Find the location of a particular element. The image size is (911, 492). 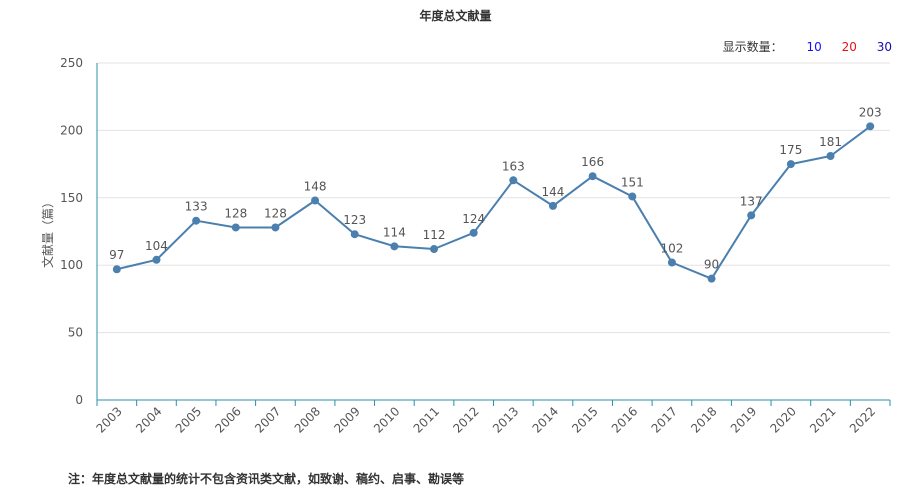

data-label: 203 is located at coordinates (870, 112).